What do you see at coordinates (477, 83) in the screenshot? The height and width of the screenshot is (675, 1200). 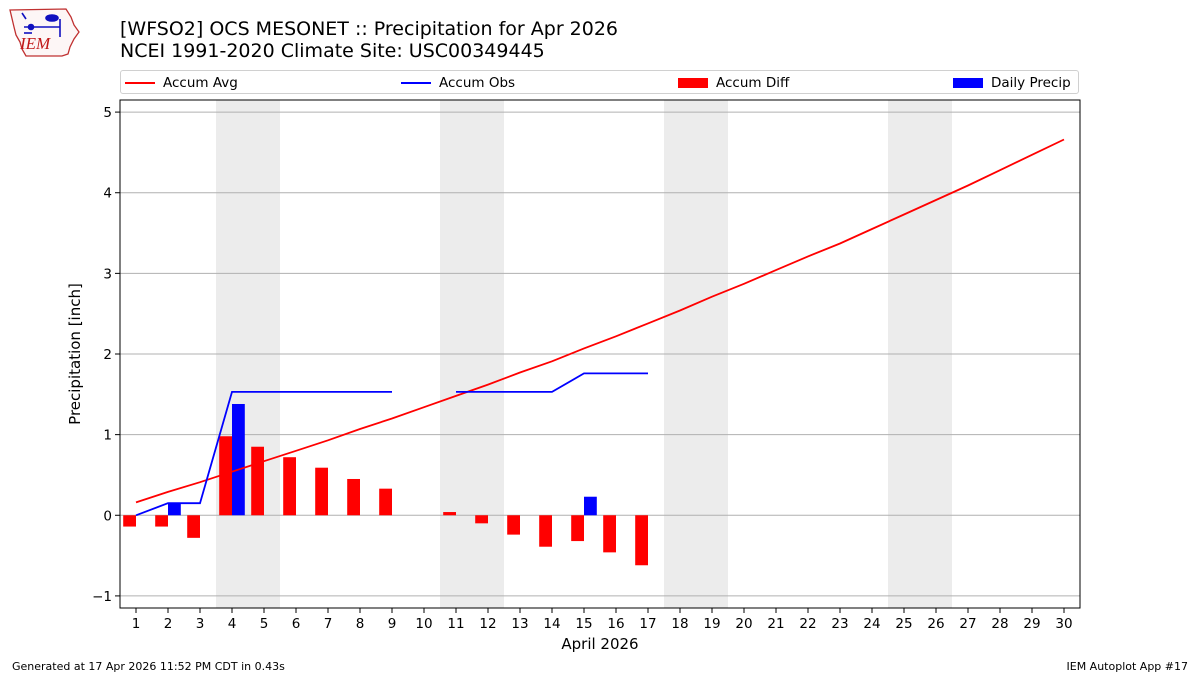 I see `legend-label: Accum Obs` at bounding box center [477, 83].